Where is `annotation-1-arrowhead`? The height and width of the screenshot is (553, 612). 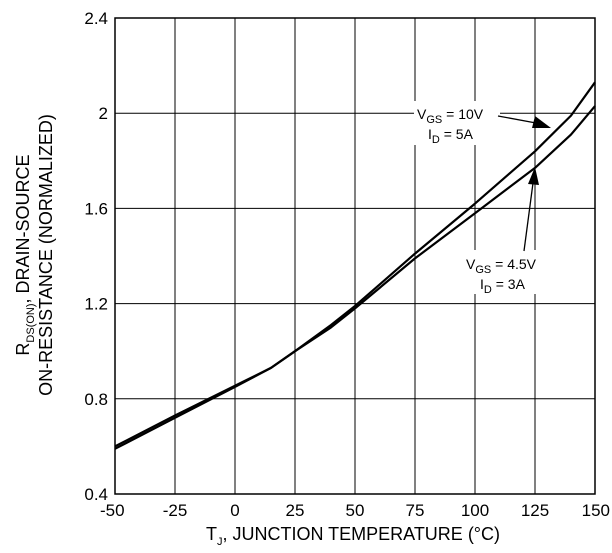 annotation-1-arrowhead is located at coordinates (541, 122).